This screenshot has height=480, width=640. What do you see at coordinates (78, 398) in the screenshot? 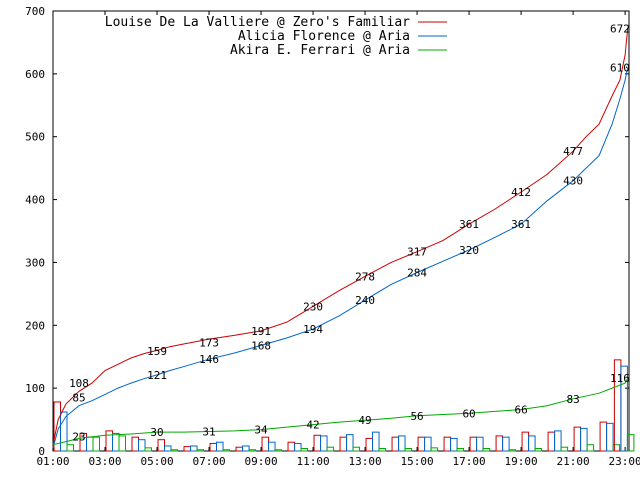
I see `data-label: 85` at bounding box center [78, 398].